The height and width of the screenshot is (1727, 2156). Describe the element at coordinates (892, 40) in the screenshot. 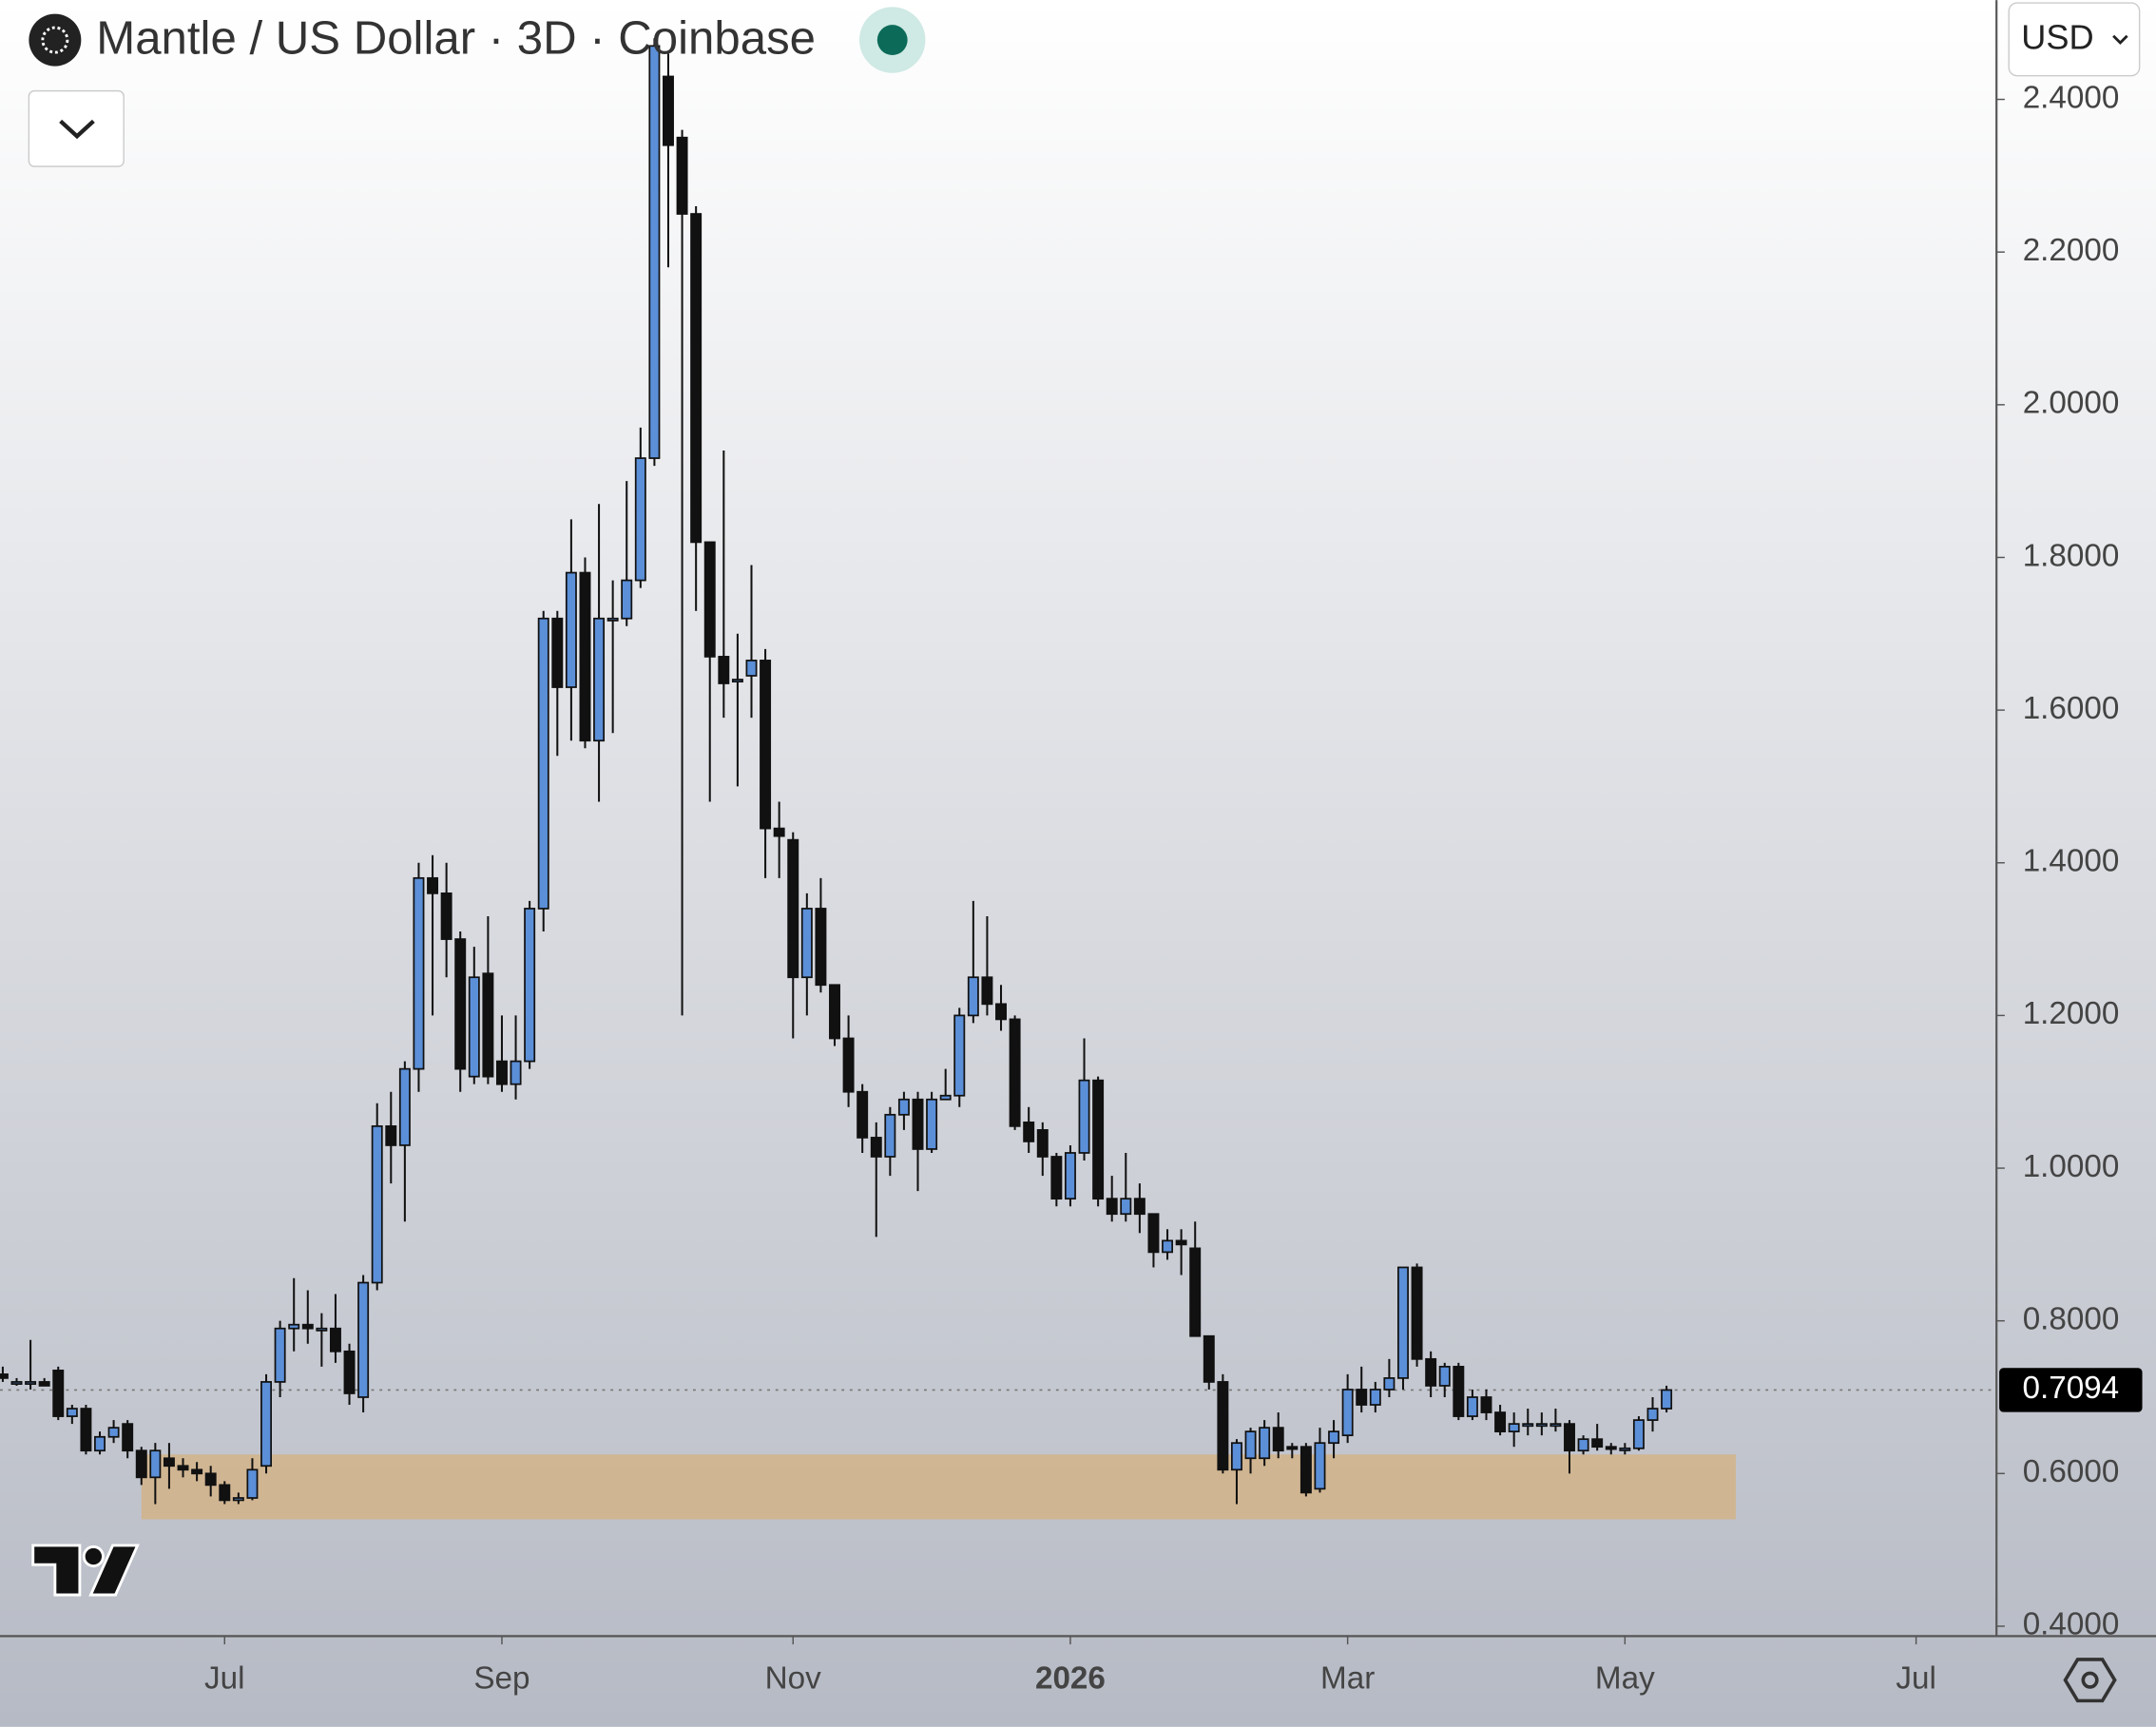

I see `market-status` at that location.